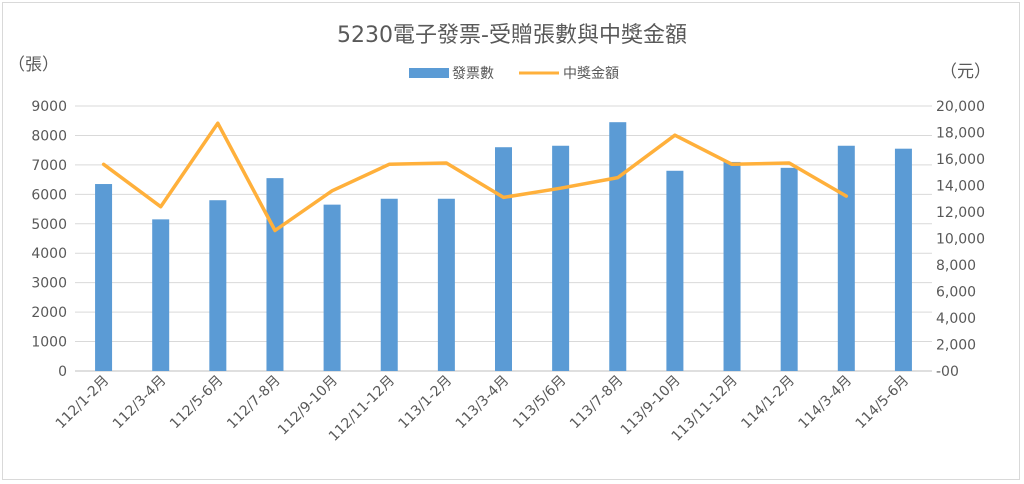 This screenshot has width=1024, height=484. What do you see at coordinates (956, 266) in the screenshot?
I see `right-tick-label: 8,000` at bounding box center [956, 266].